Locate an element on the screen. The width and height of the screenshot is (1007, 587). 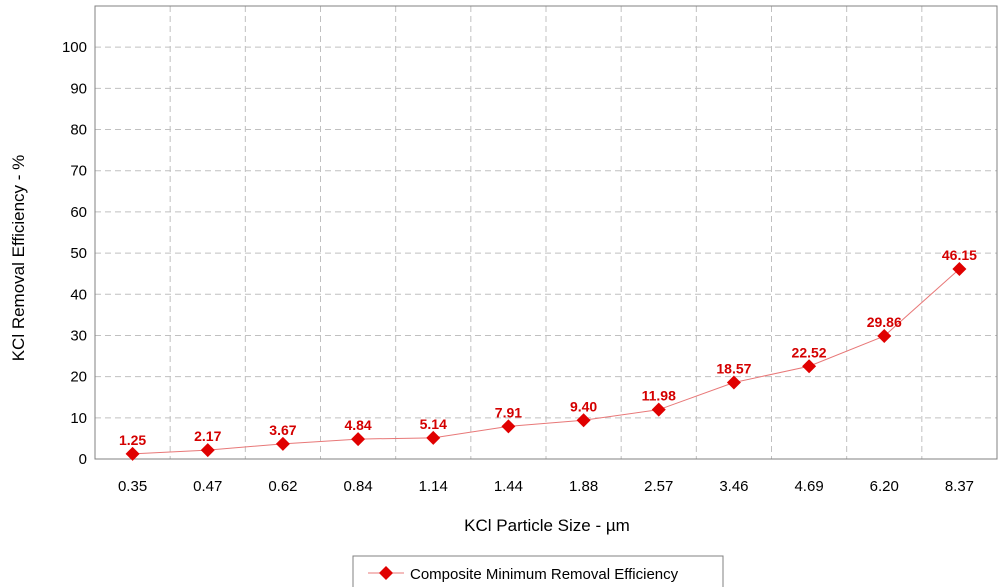
data-label: 29.86 is located at coordinates (884, 322).